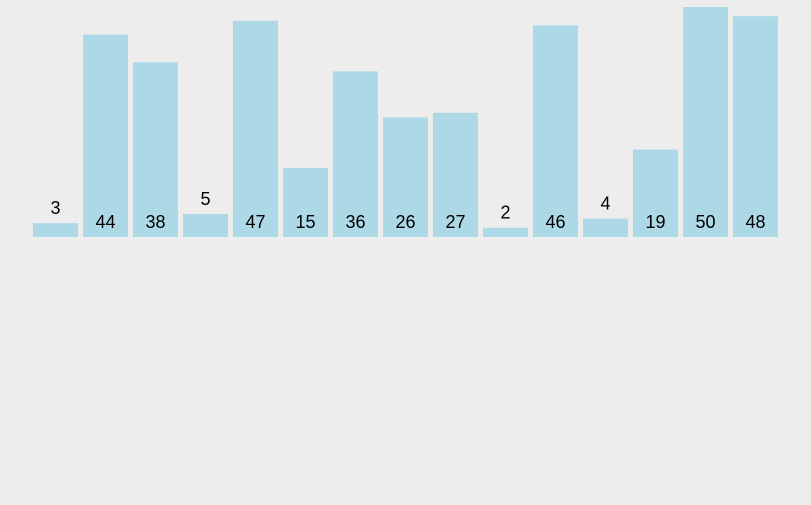  Describe the element at coordinates (205, 199) in the screenshot. I see `bar-value-label: 5` at that location.